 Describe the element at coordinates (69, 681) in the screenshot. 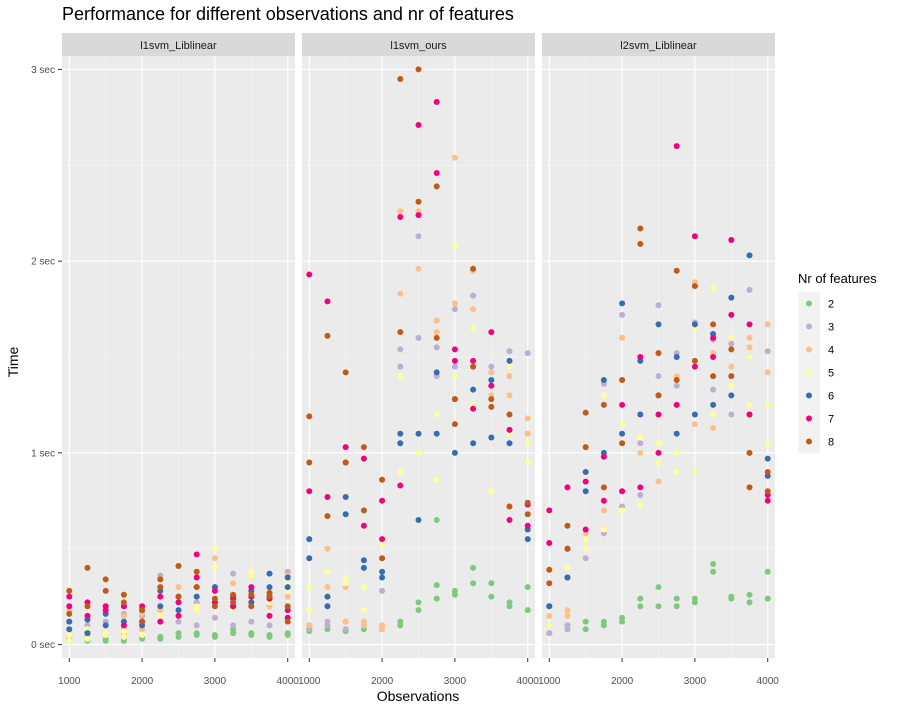

I see `x-tick-label: 1000` at that location.